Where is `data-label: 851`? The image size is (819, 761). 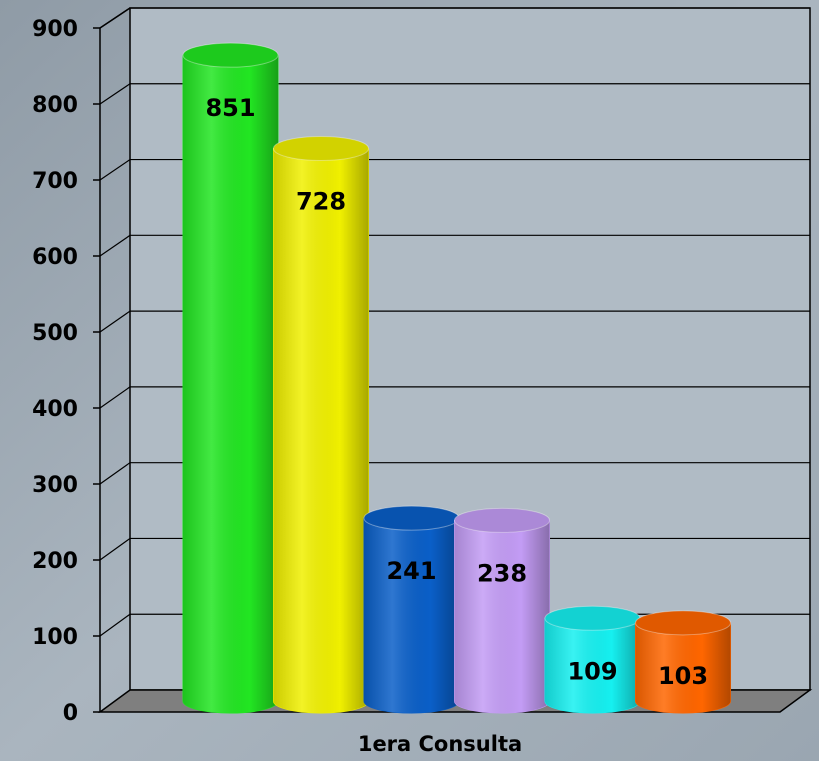 data-label: 851 is located at coordinates (230, 108).